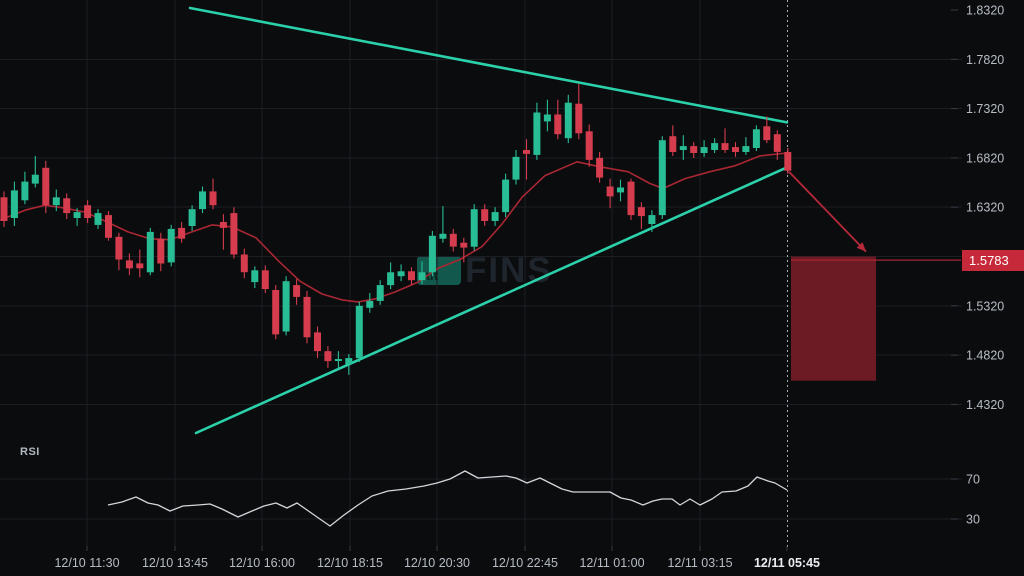  I want to click on time-axis-label: 12/10 20:30, so click(437, 563).